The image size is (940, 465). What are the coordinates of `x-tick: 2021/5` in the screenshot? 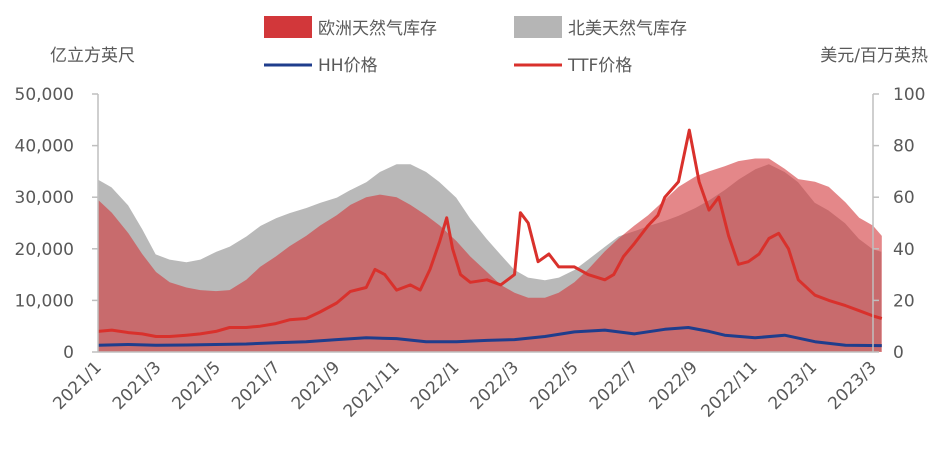 It's located at (197, 386).